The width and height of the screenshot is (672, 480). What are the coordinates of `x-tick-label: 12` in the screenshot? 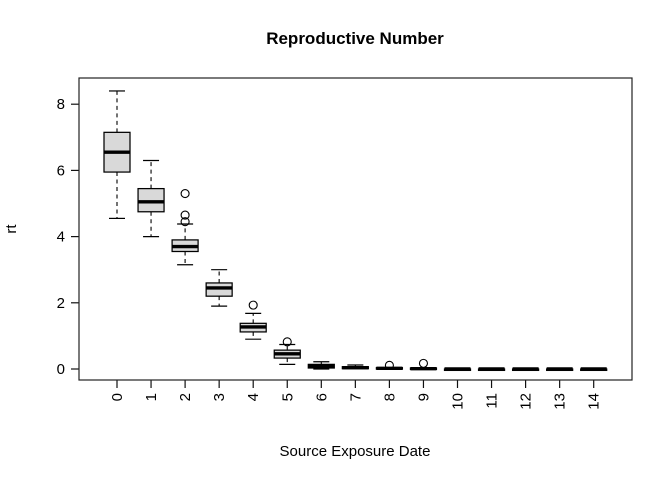 It's located at (526, 401).